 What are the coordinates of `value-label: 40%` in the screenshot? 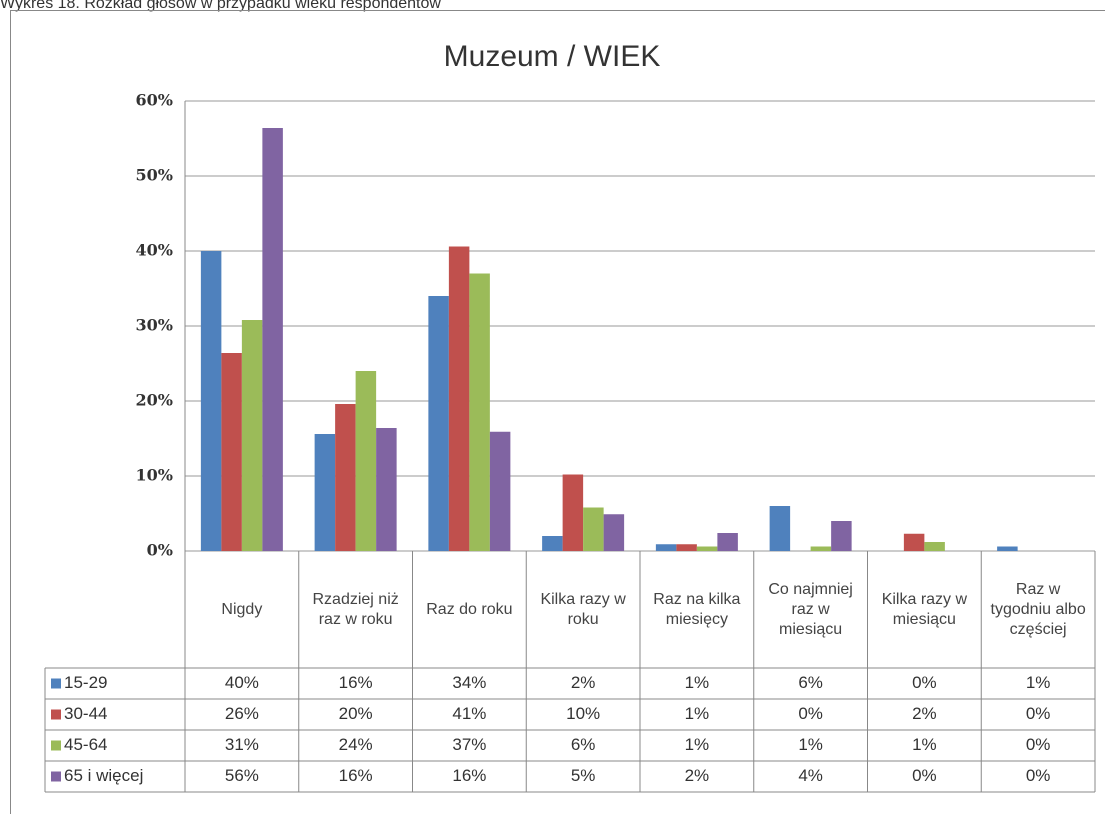 It's located at (242, 682).